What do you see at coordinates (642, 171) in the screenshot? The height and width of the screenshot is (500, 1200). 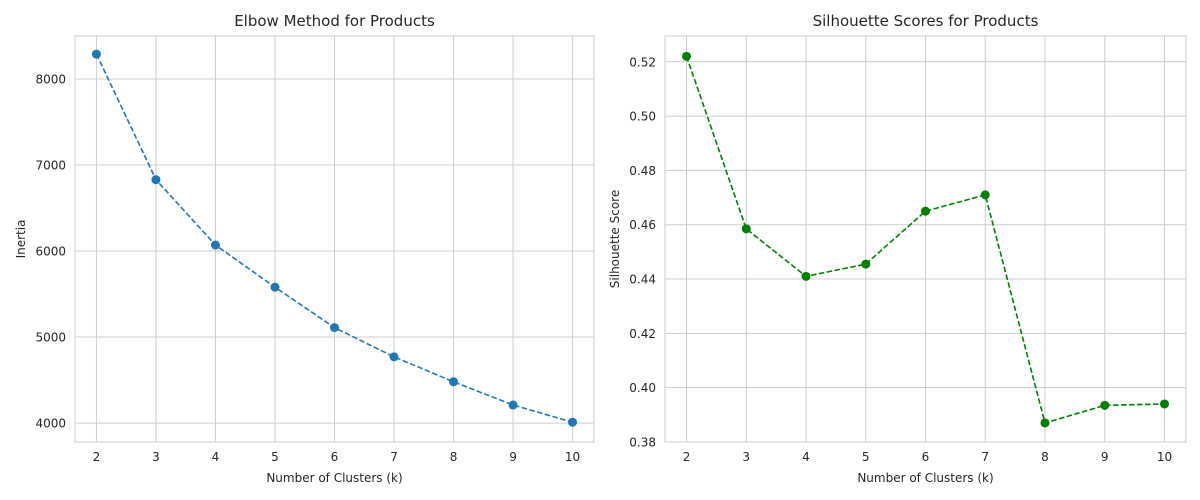 I see `silhouette-y-tick-label: 0.48` at bounding box center [642, 171].